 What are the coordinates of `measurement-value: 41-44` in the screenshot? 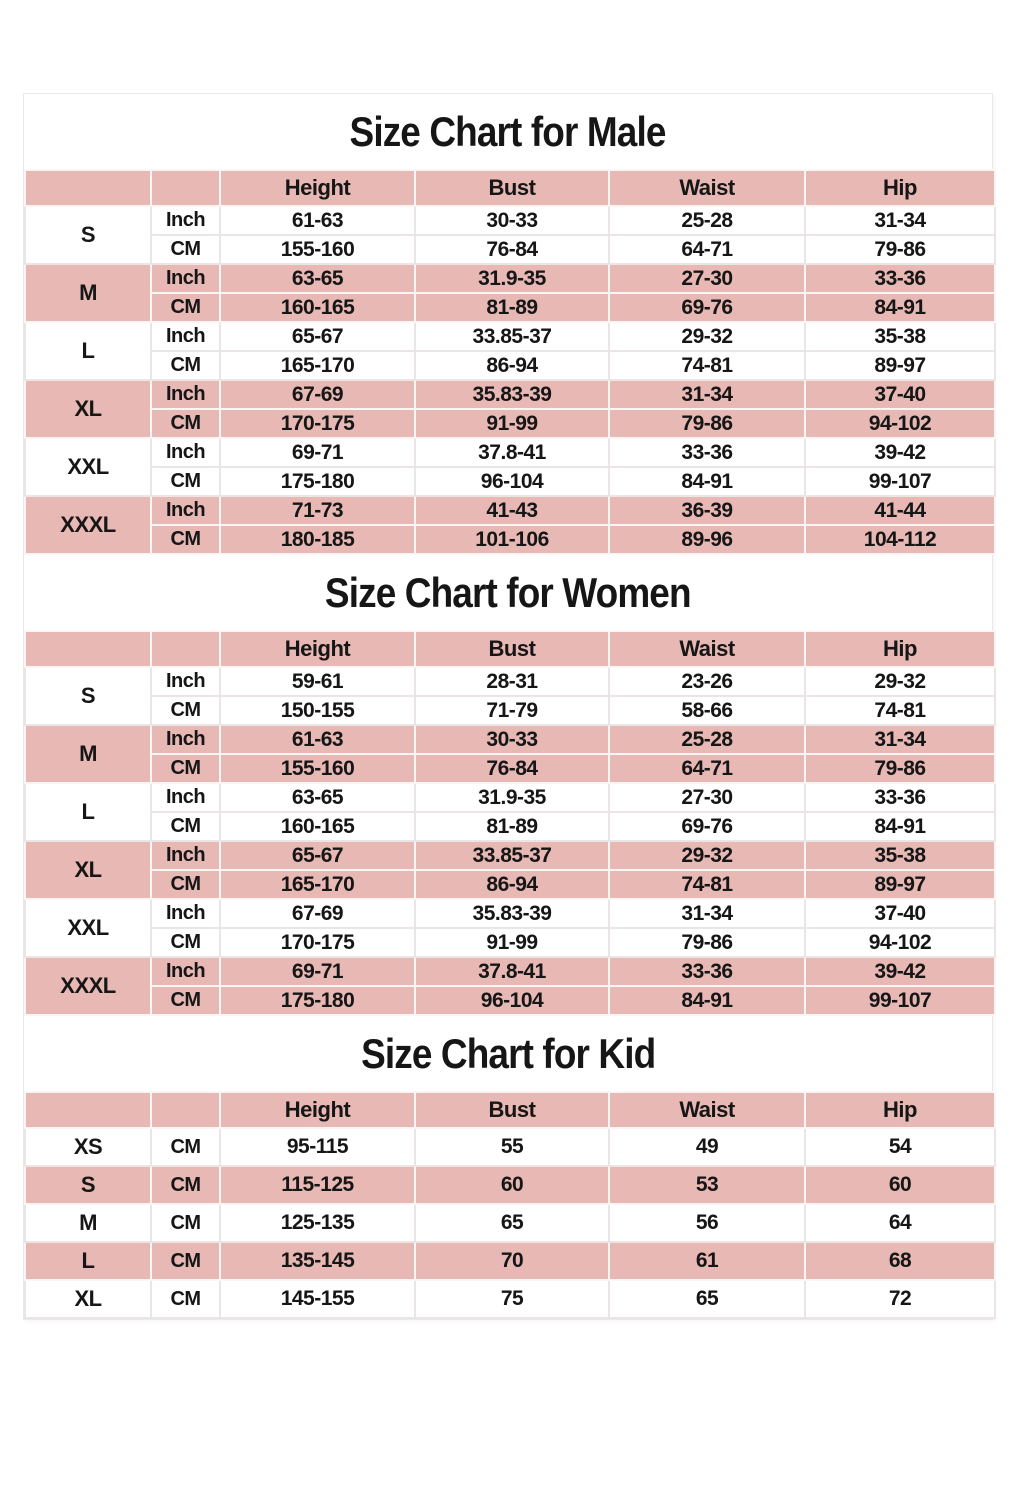 It's located at (900, 510).